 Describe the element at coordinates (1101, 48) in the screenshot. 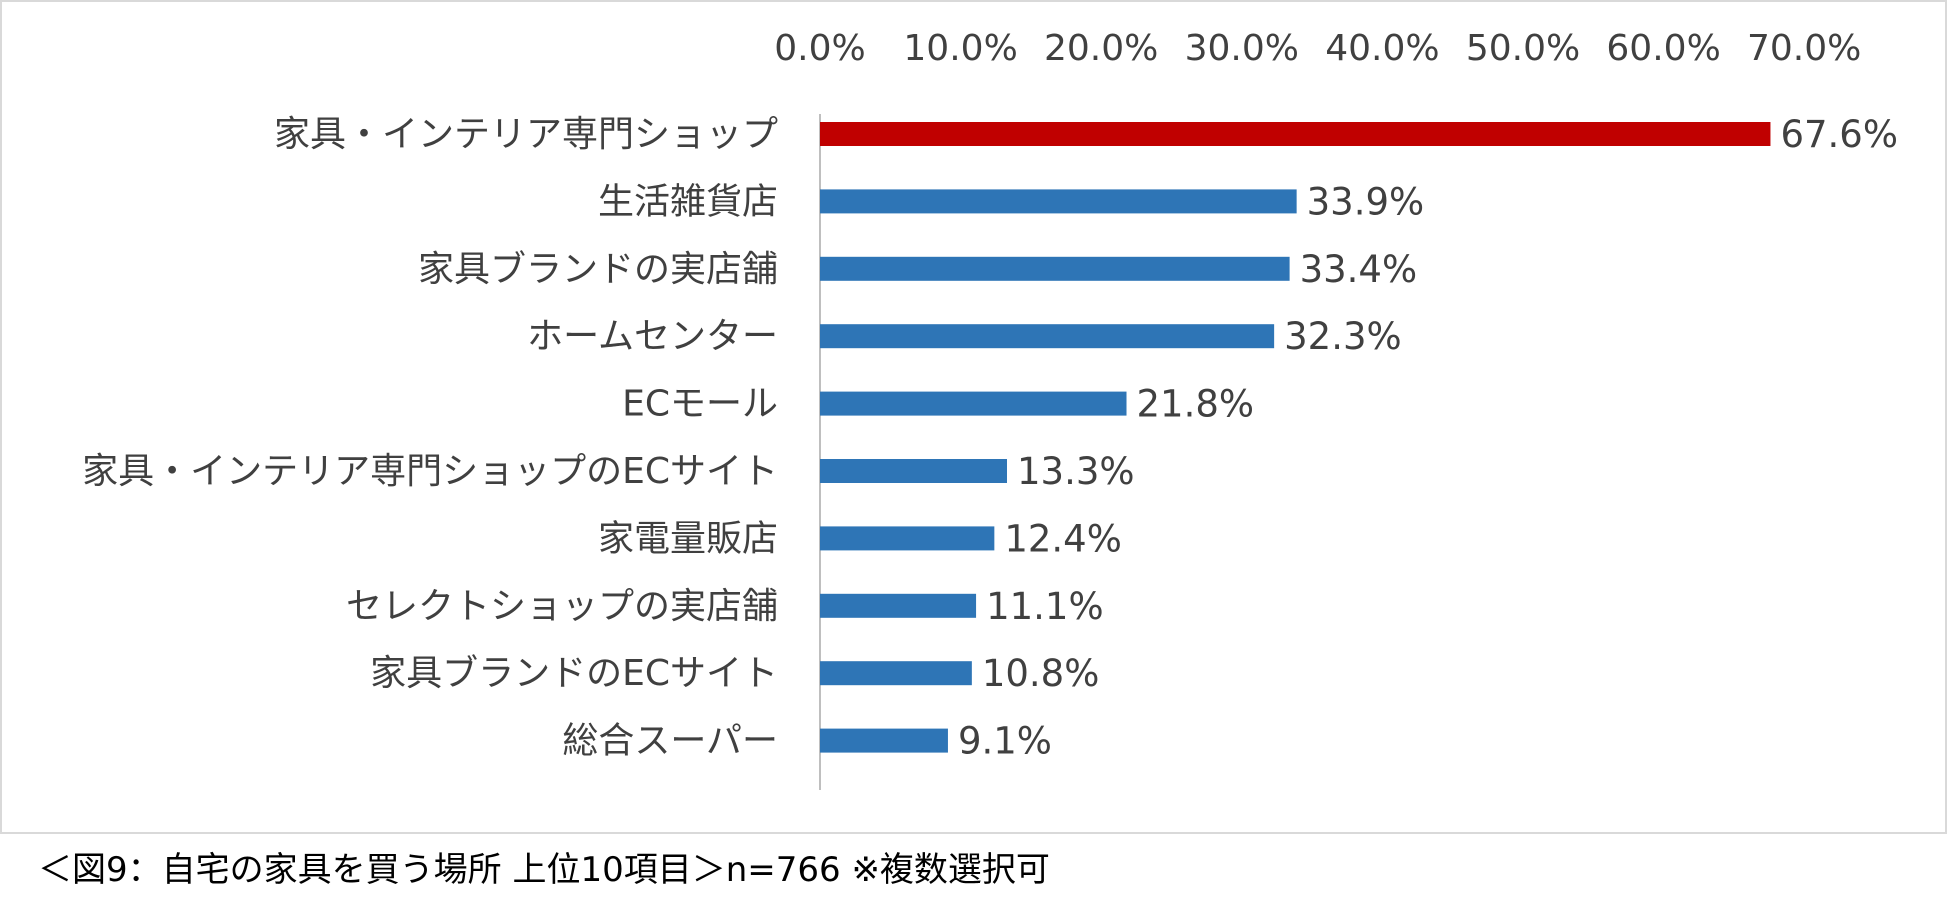

I see `x-tick-label: 20.0%` at that location.